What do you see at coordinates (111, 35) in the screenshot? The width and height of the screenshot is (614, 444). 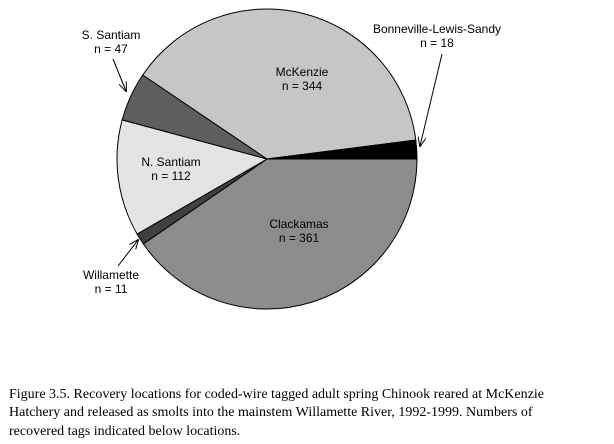 I see `slice-name: S. Santiam` at bounding box center [111, 35].